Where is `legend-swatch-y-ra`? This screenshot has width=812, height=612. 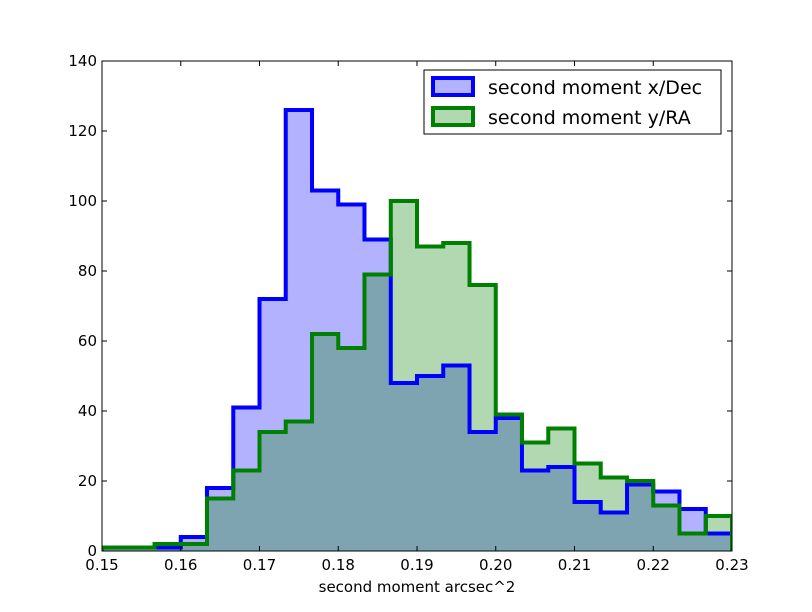 legend-swatch-y-ra is located at coordinates (453, 116).